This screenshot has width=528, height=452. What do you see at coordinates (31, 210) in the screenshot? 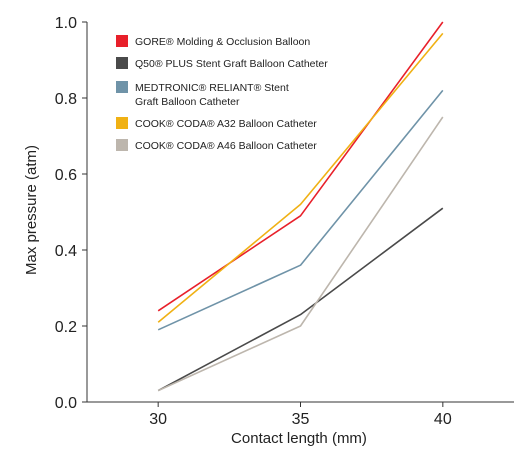
I see `y-axis-title: Max pressure (atm)` at bounding box center [31, 210].